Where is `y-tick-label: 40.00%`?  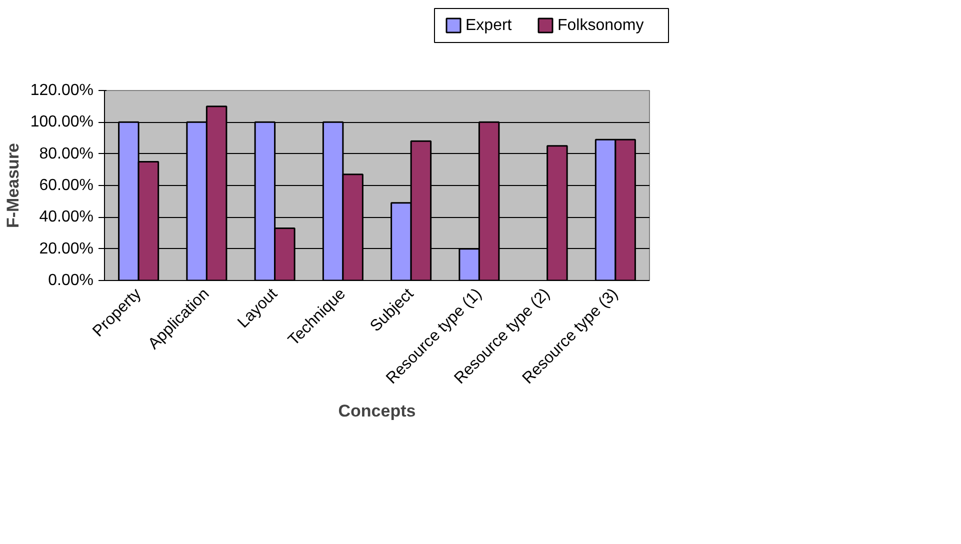
y-tick-label: 40.00% is located at coordinates (66, 217).